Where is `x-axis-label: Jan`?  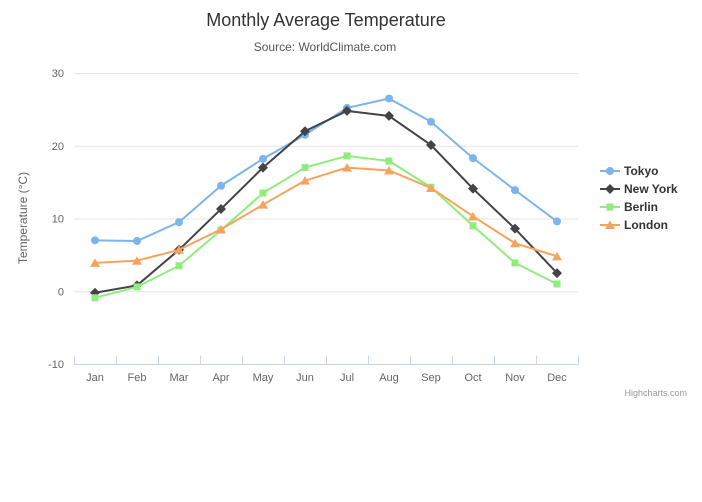
x-axis-label: Jan is located at coordinates (95, 378).